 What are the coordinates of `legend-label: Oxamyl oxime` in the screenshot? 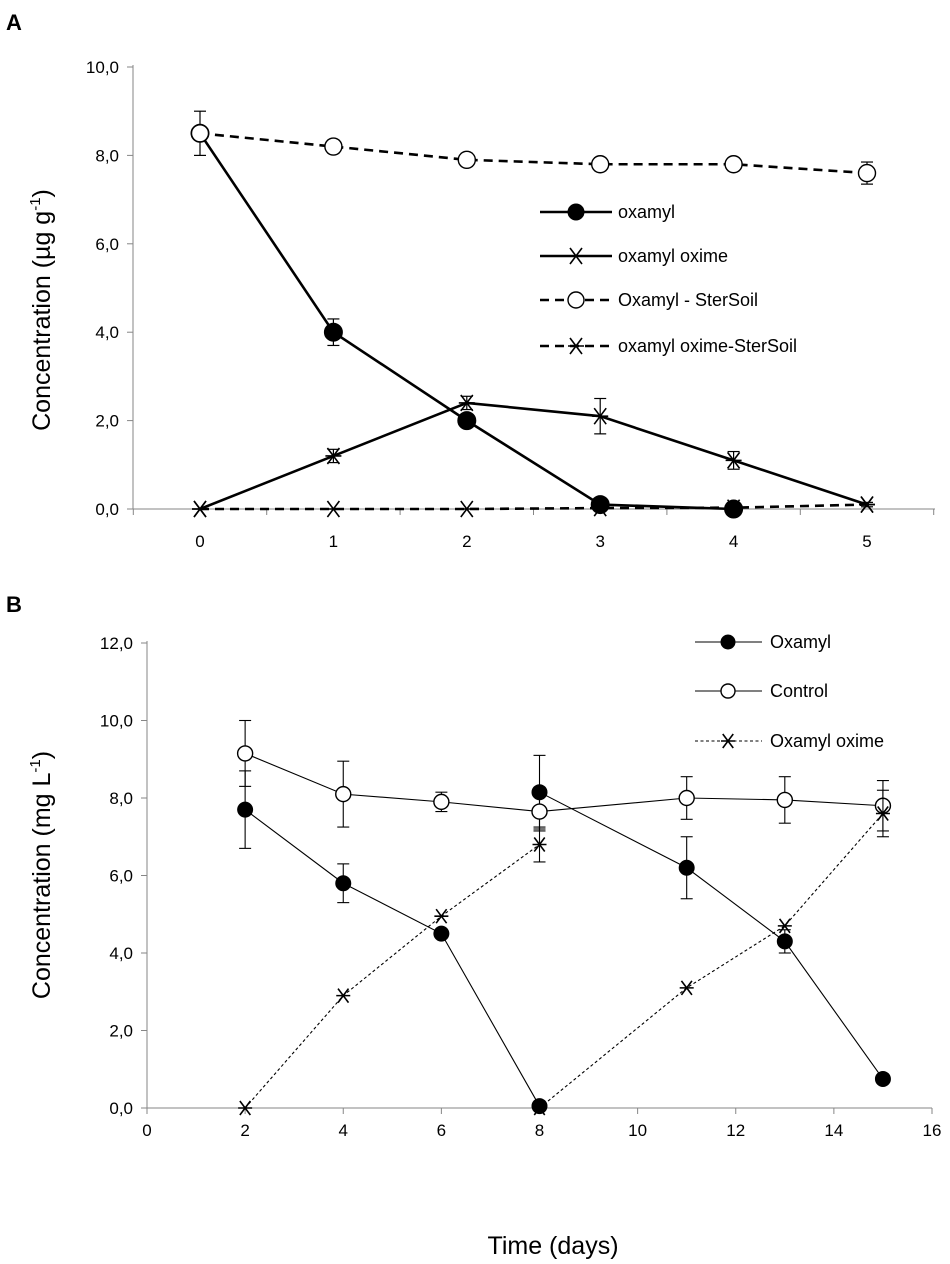 It's located at (827, 741).